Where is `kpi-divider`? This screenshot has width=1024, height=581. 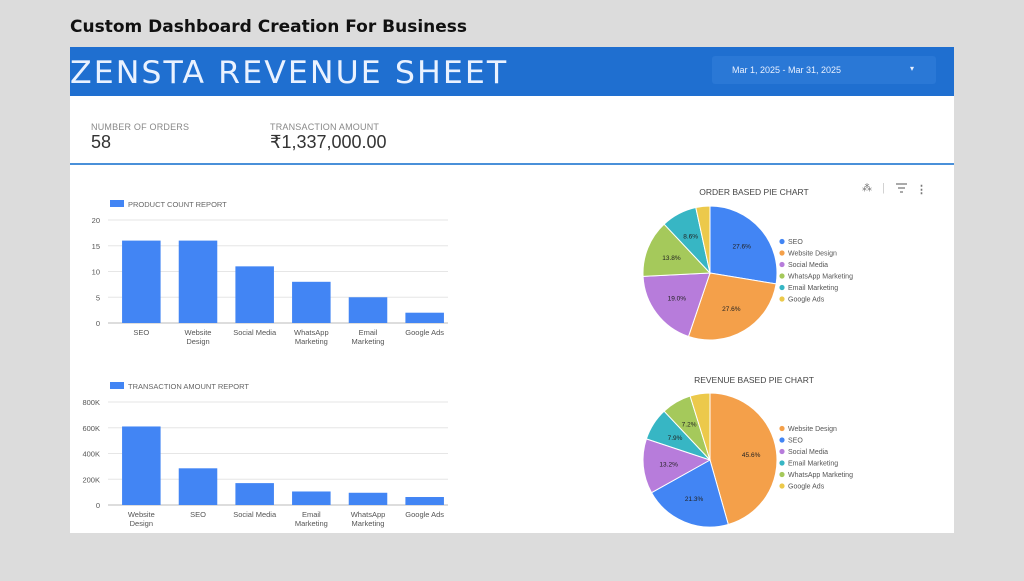
kpi-divider is located at coordinates (512, 164).